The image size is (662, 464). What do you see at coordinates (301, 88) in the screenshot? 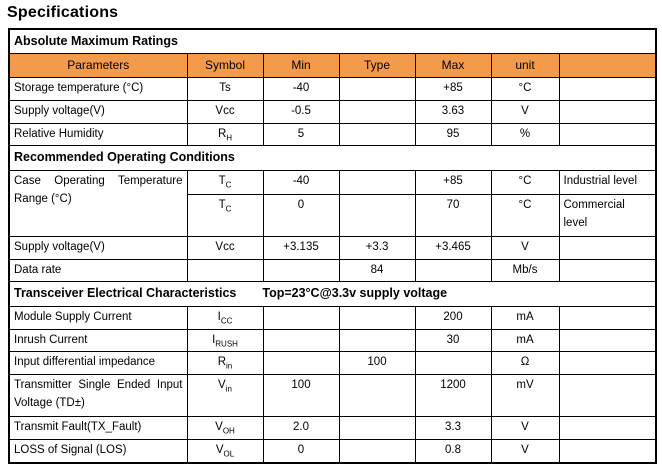
I see `cell-min: -40` at bounding box center [301, 88].